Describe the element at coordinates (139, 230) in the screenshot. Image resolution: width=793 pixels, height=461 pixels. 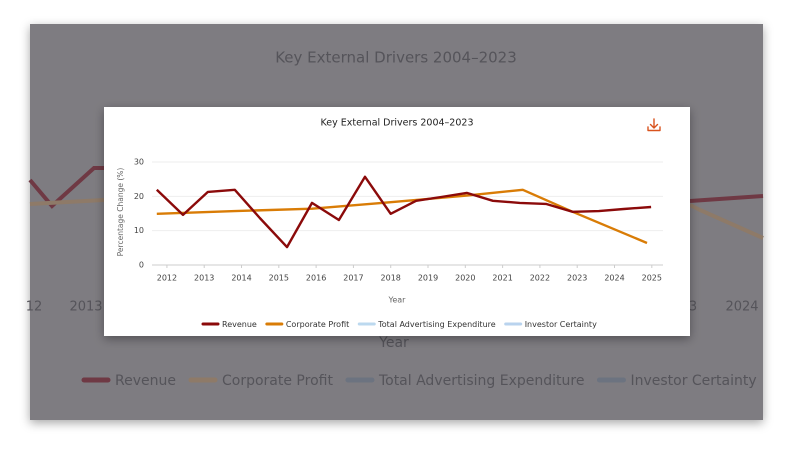
I see `y-tick-label: 10` at that location.